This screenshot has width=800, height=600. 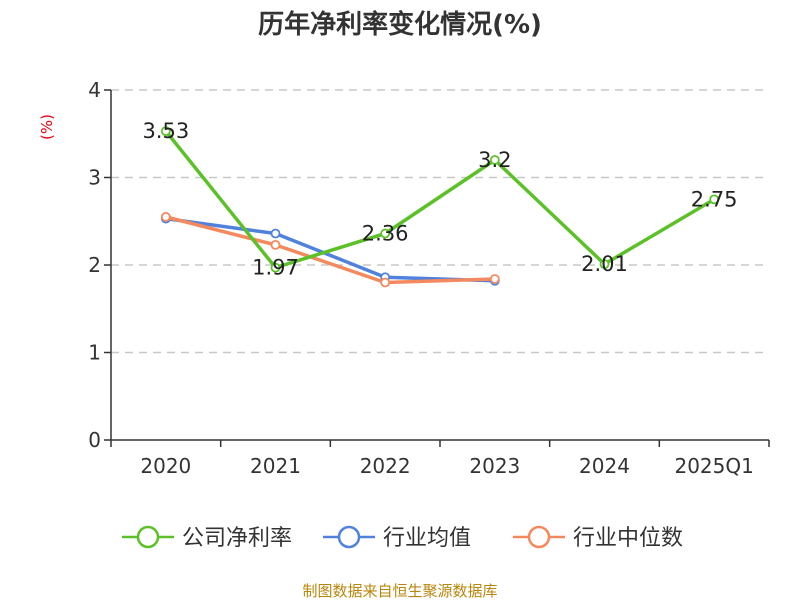 I want to click on legend-label: 行业均值, so click(x=427, y=538).